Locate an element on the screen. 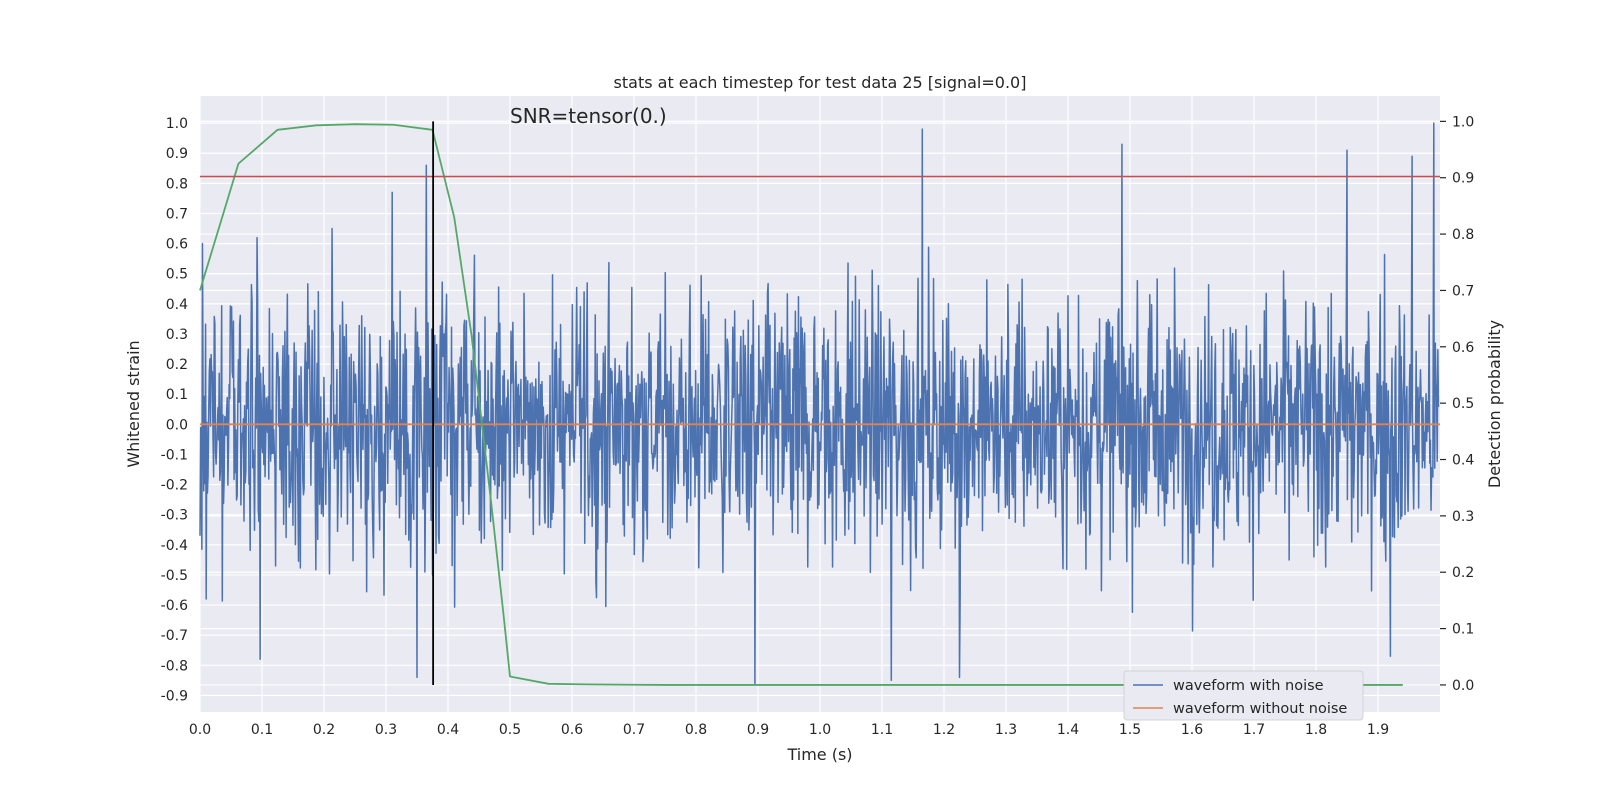 The width and height of the screenshot is (1600, 800). x-tick-label: 1.9 is located at coordinates (1378, 730).